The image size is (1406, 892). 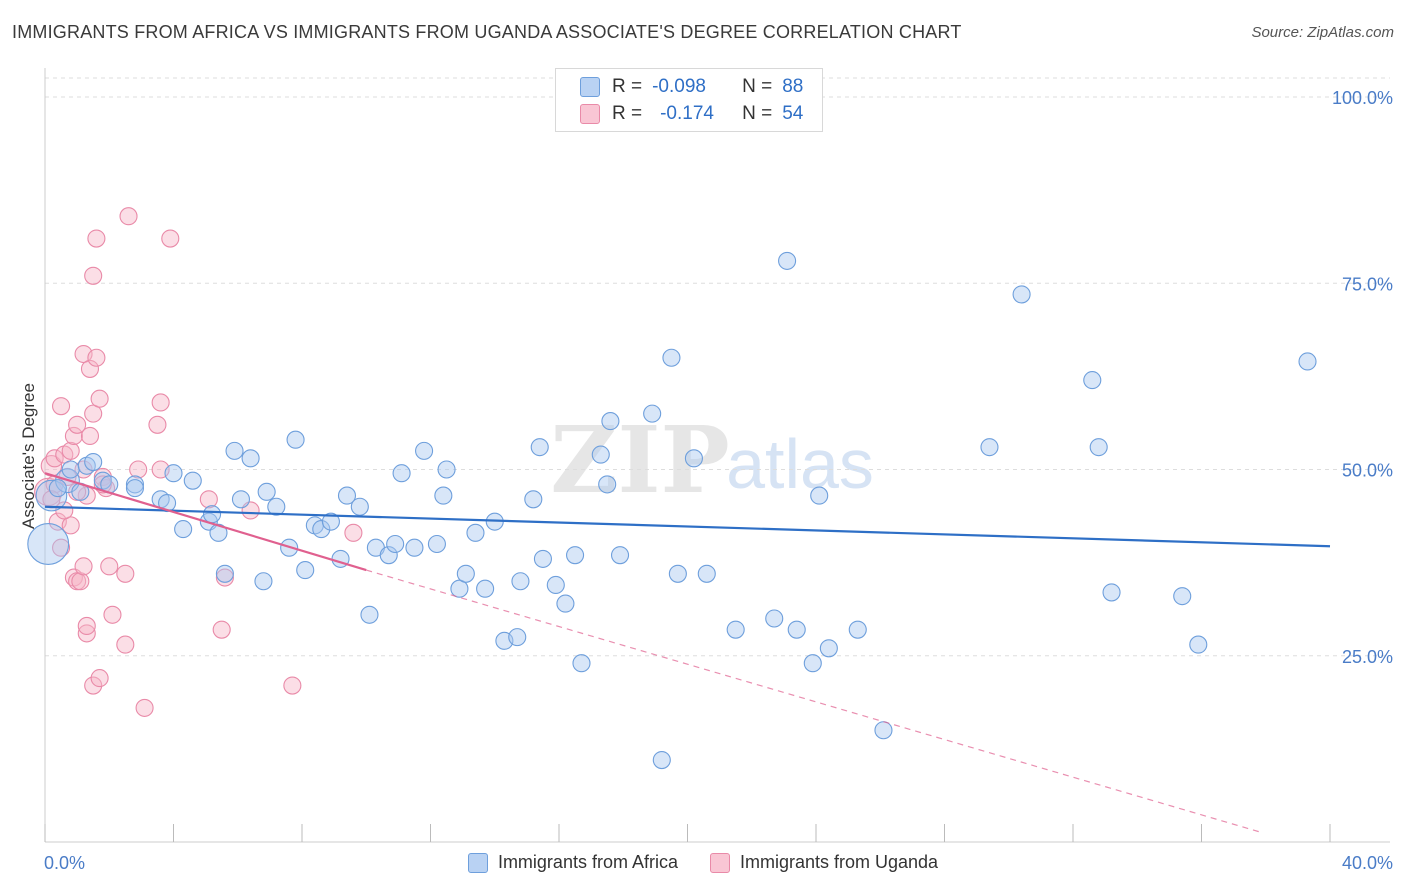 I want to click on legend-row-africa: R = -0.098 N = 88, so click(x=691, y=87).